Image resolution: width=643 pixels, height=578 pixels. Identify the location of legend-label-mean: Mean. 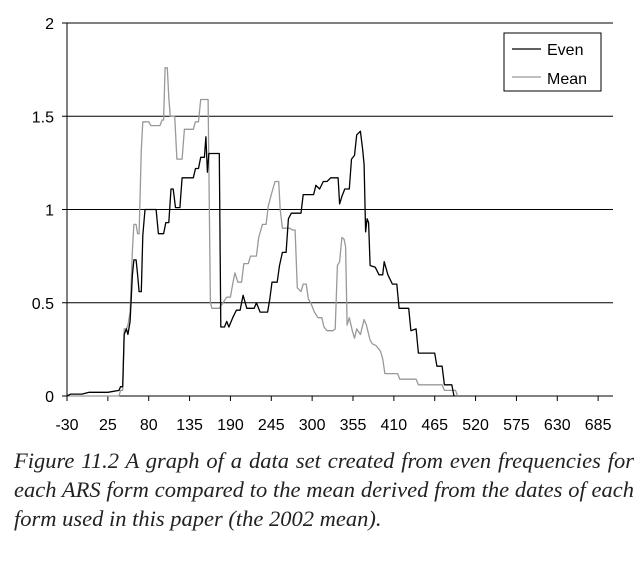
(567, 79).